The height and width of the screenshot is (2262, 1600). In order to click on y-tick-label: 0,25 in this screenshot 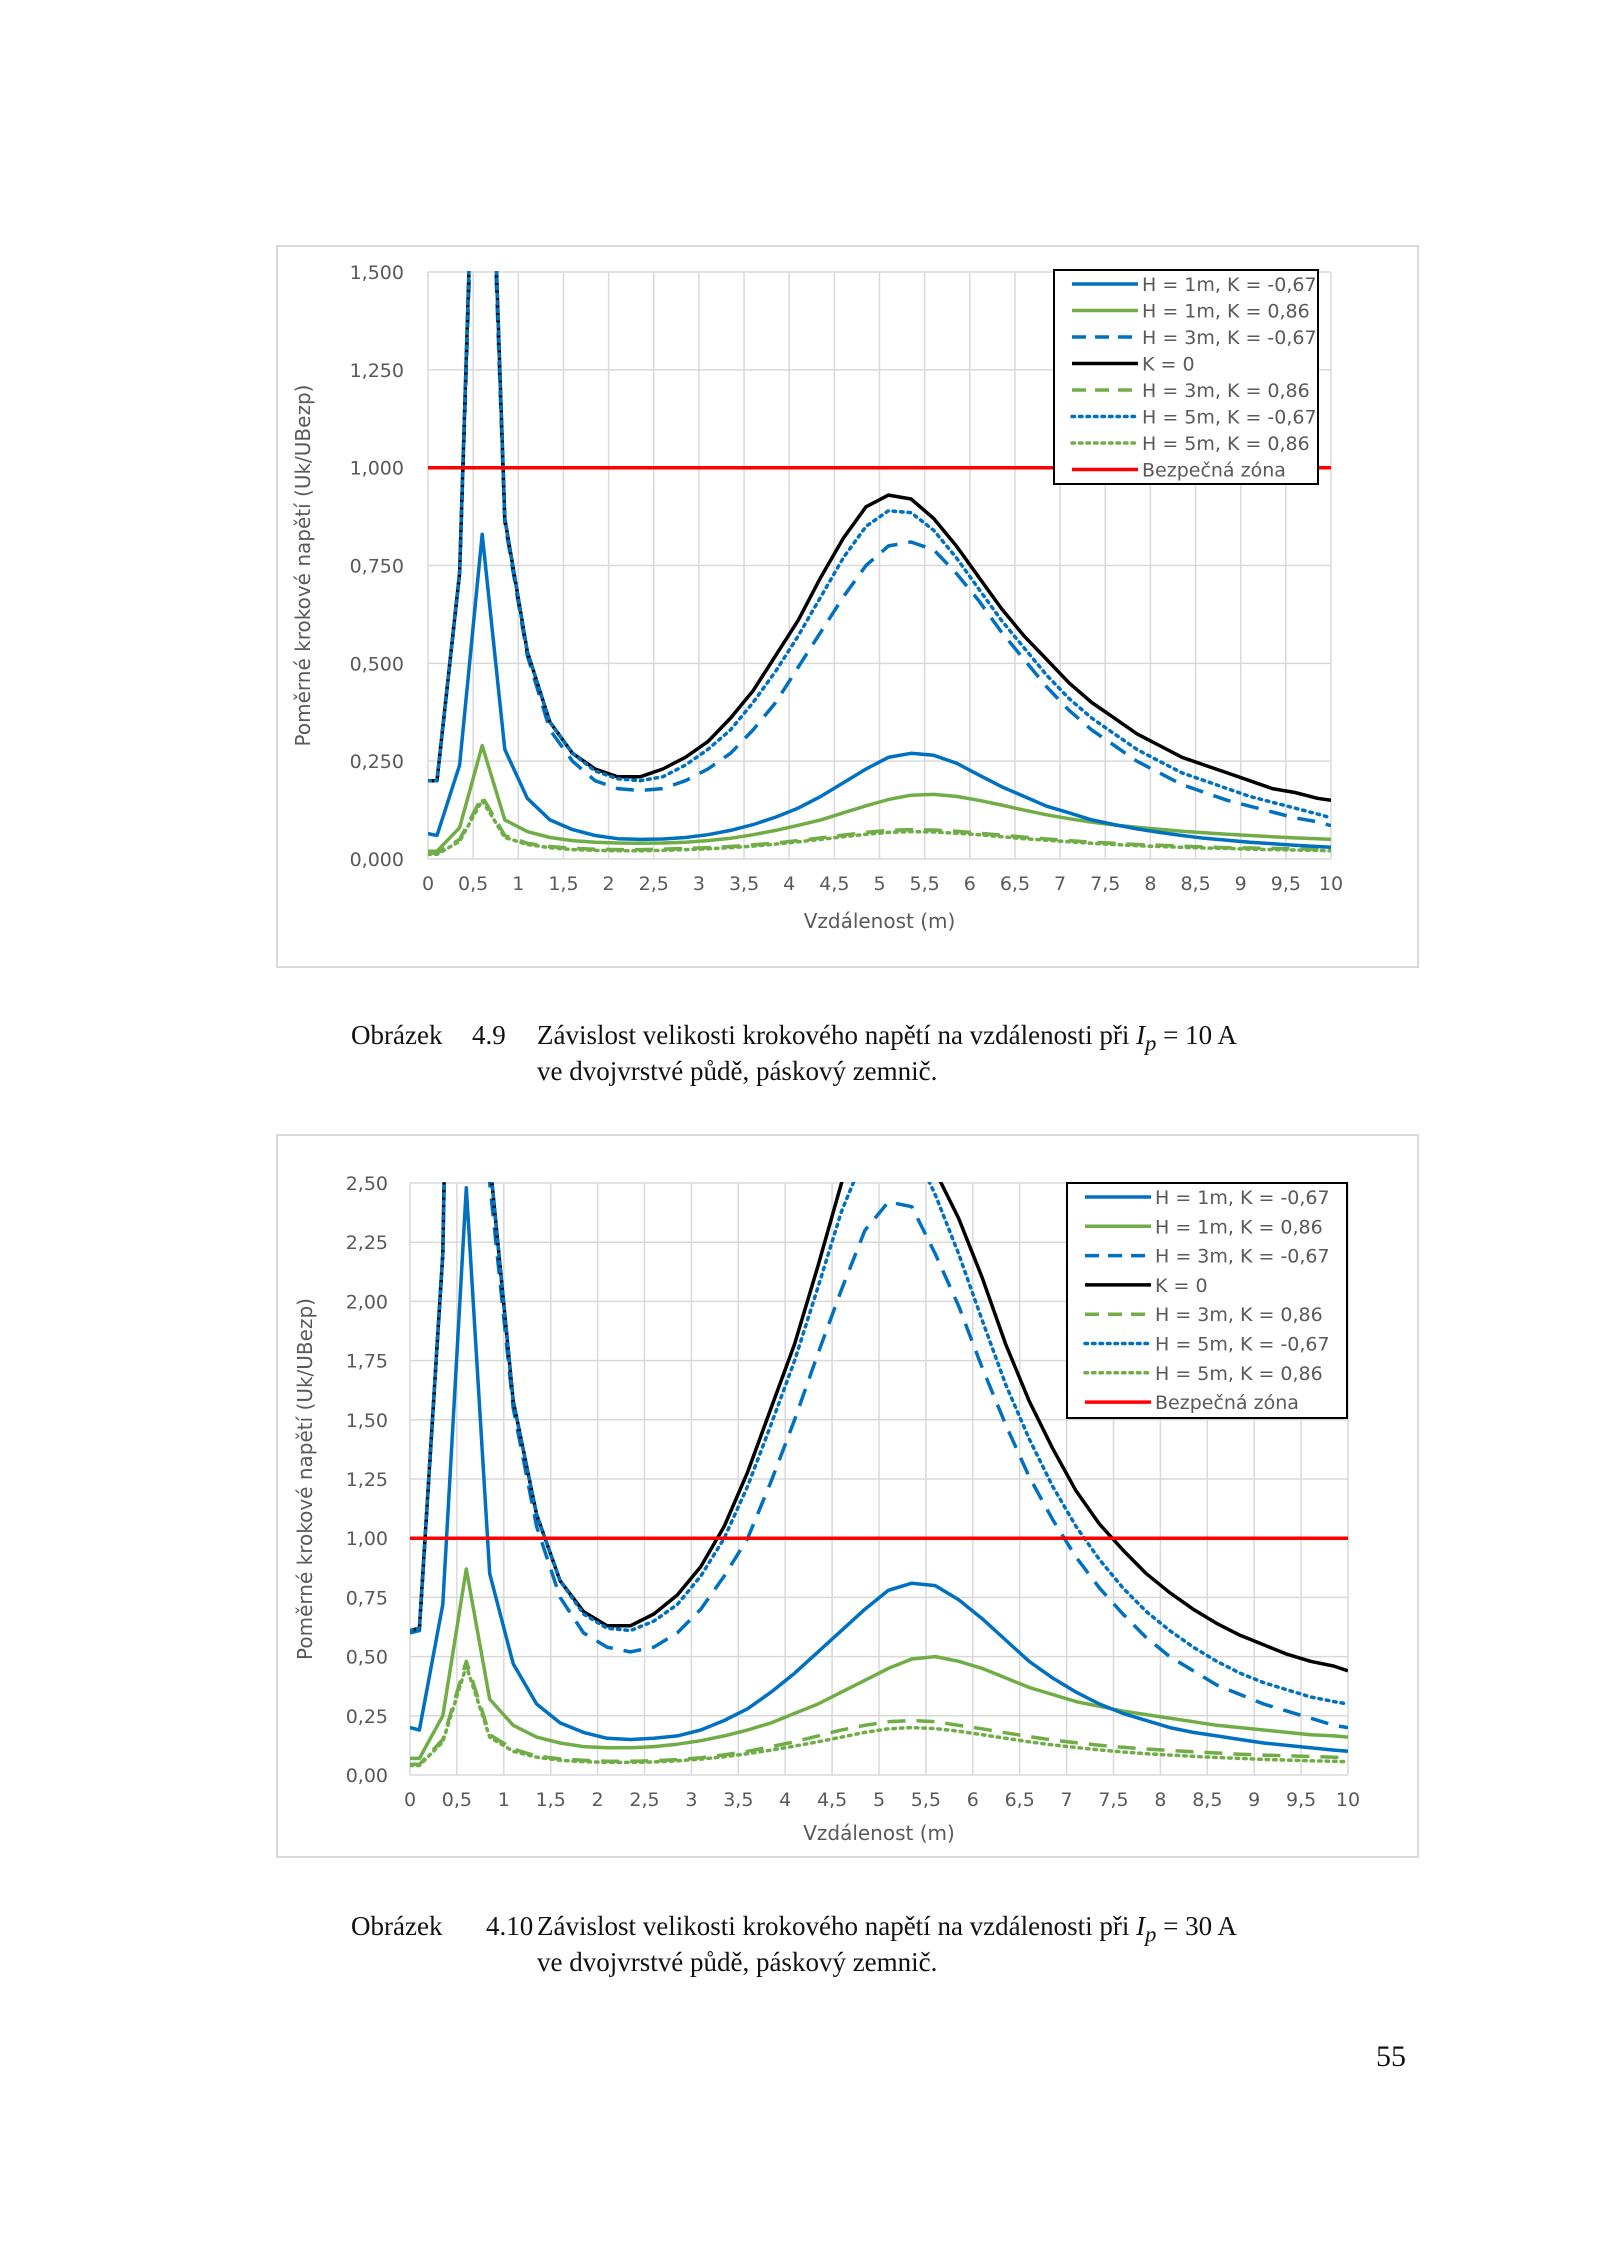, I will do `click(367, 1717)`.